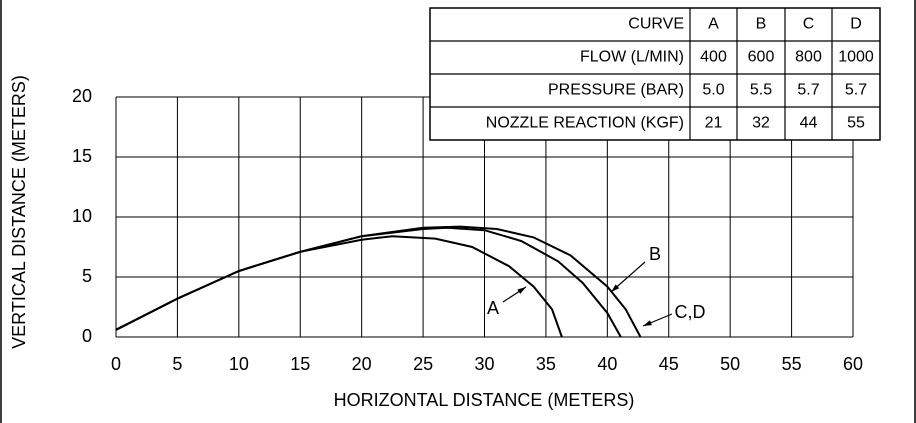  Describe the element at coordinates (82, 96) in the screenshot. I see `y-tick-label: 20` at that location.